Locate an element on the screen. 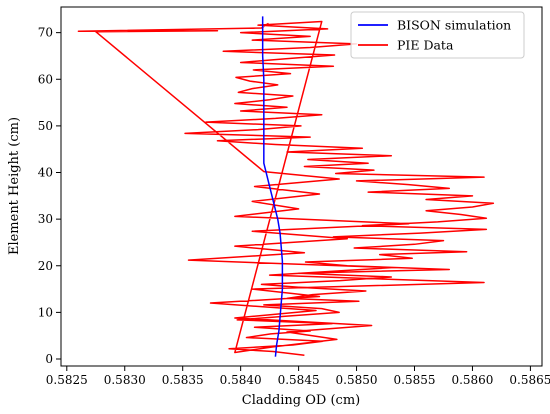  x-tick-label: 0.5850 is located at coordinates (357, 380).